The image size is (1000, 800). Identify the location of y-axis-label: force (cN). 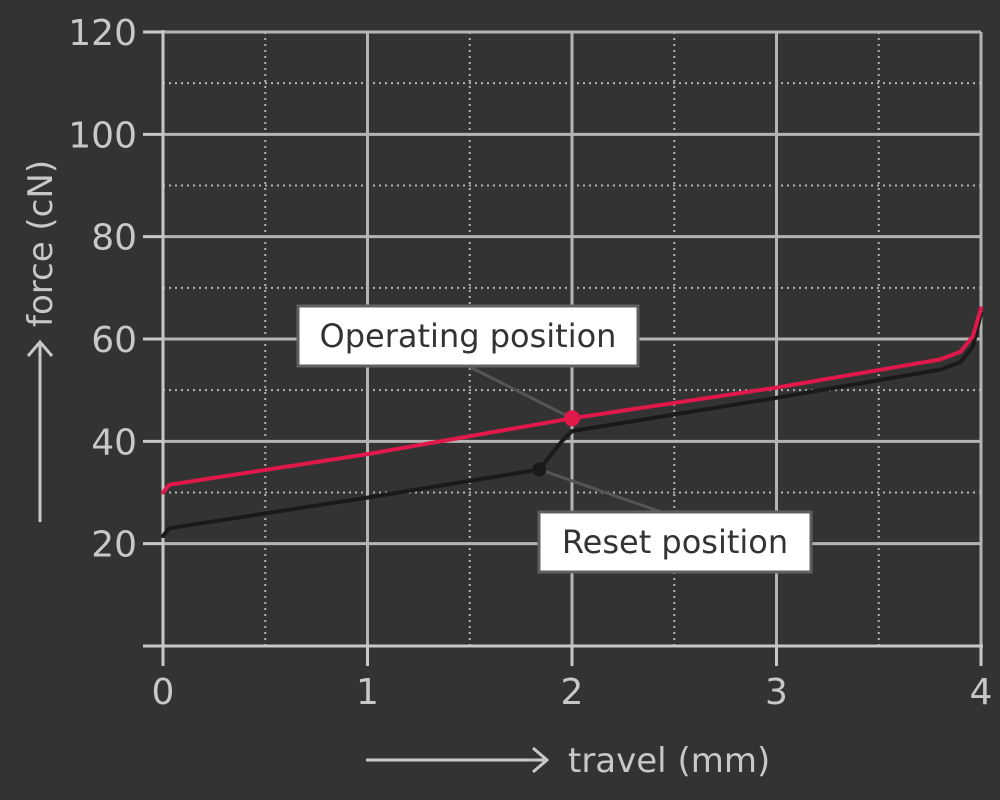
(41, 243).